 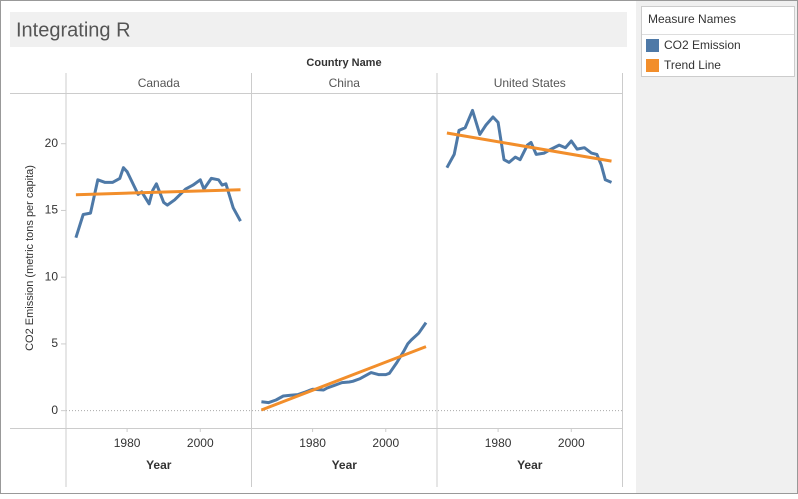 What do you see at coordinates (52, 143) in the screenshot?
I see `y-tick-label: 20` at bounding box center [52, 143].